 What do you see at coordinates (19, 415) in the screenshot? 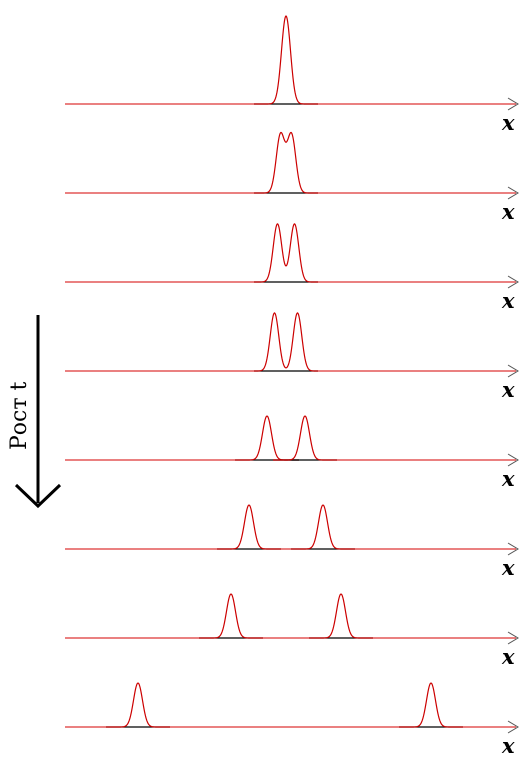
I see `time-label: Рост t` at bounding box center [19, 415].